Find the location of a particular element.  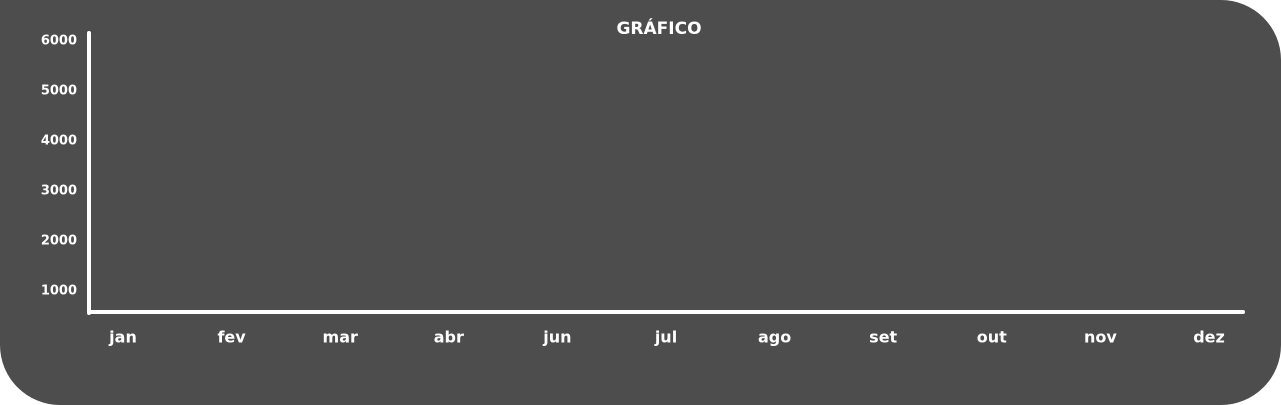

x-axis-label: dez is located at coordinates (1209, 337).